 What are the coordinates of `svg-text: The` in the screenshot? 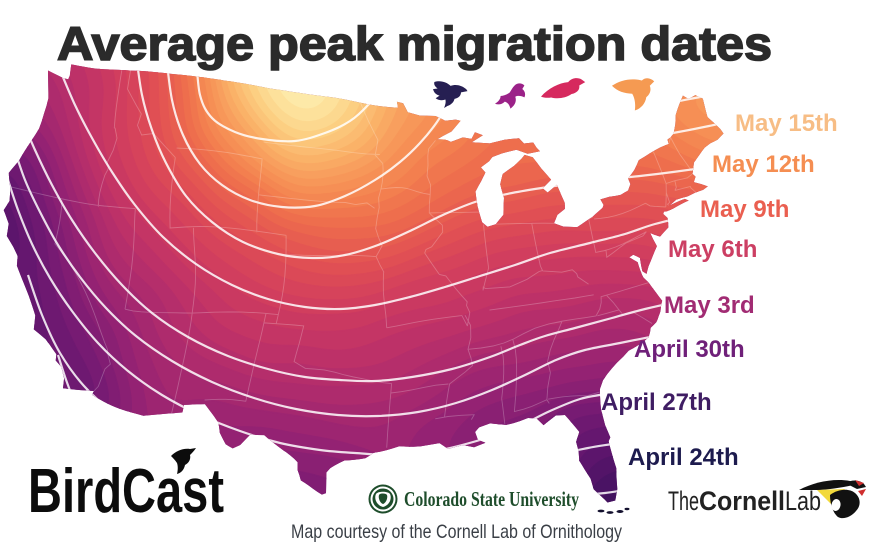 It's located at (683, 501).